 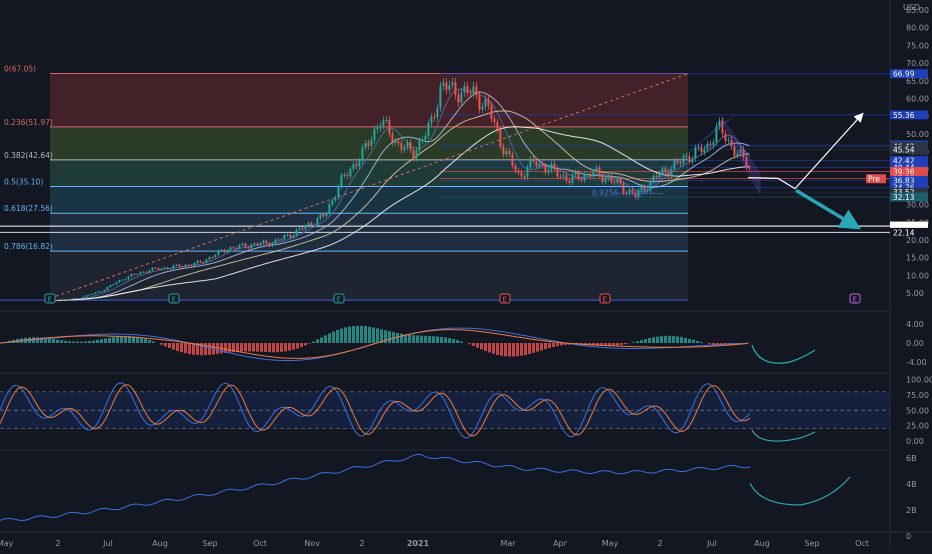 I want to click on price-tick-label: 15.00, so click(x=917, y=258).